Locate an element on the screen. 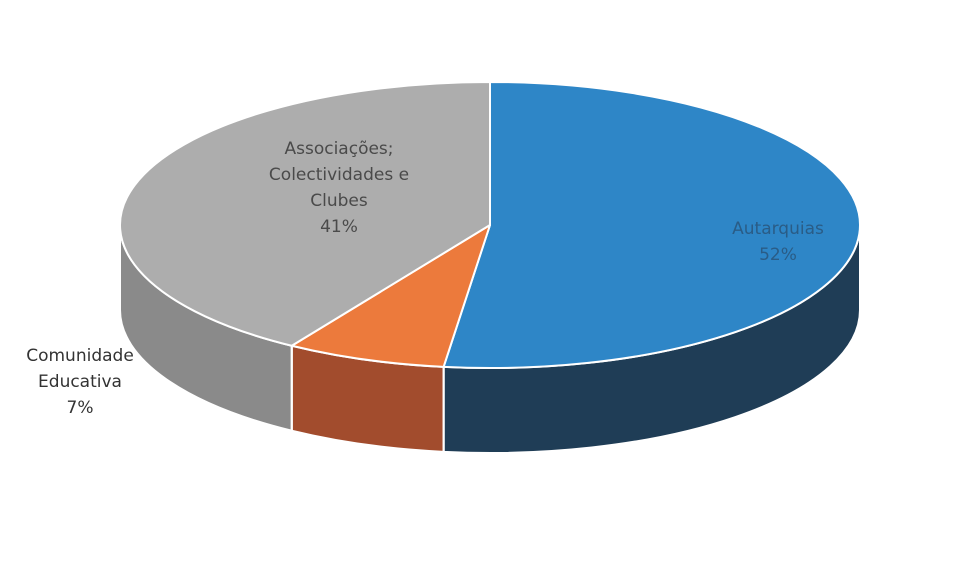 Image resolution: width=955 pixels, height=579 pixels. pie-slice-comunidade-educativa is located at coordinates (390, 296).